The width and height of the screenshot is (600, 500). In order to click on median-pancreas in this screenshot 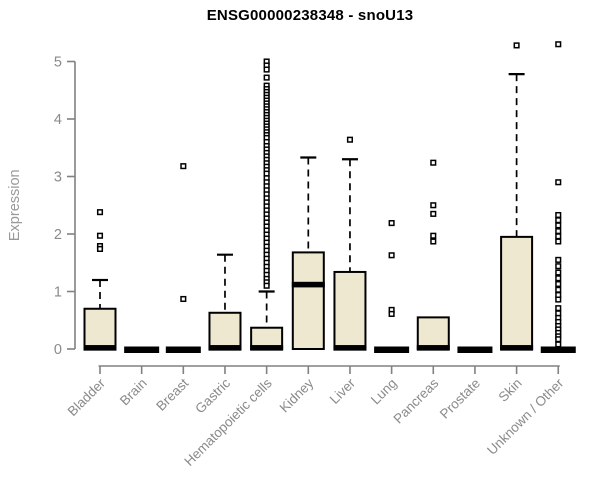, I will do `click(433, 348)`.